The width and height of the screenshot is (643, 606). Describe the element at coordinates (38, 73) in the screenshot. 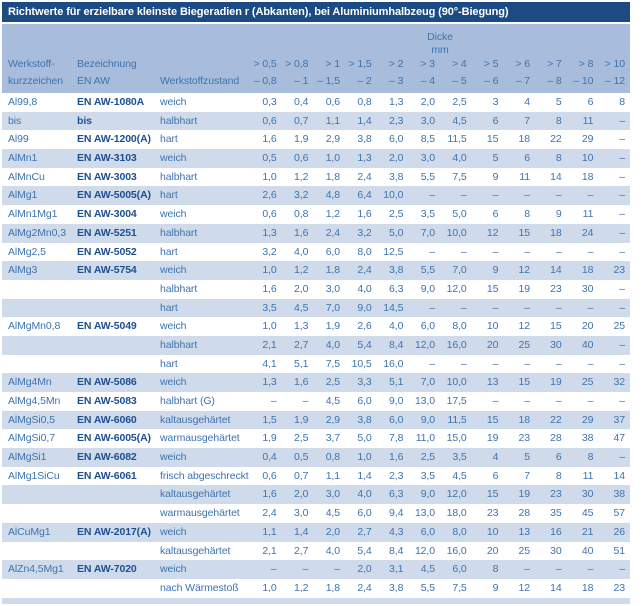

I see `col-header-werkstoffkurzzeichen: Werkstoff- kurzzeichen` at that location.